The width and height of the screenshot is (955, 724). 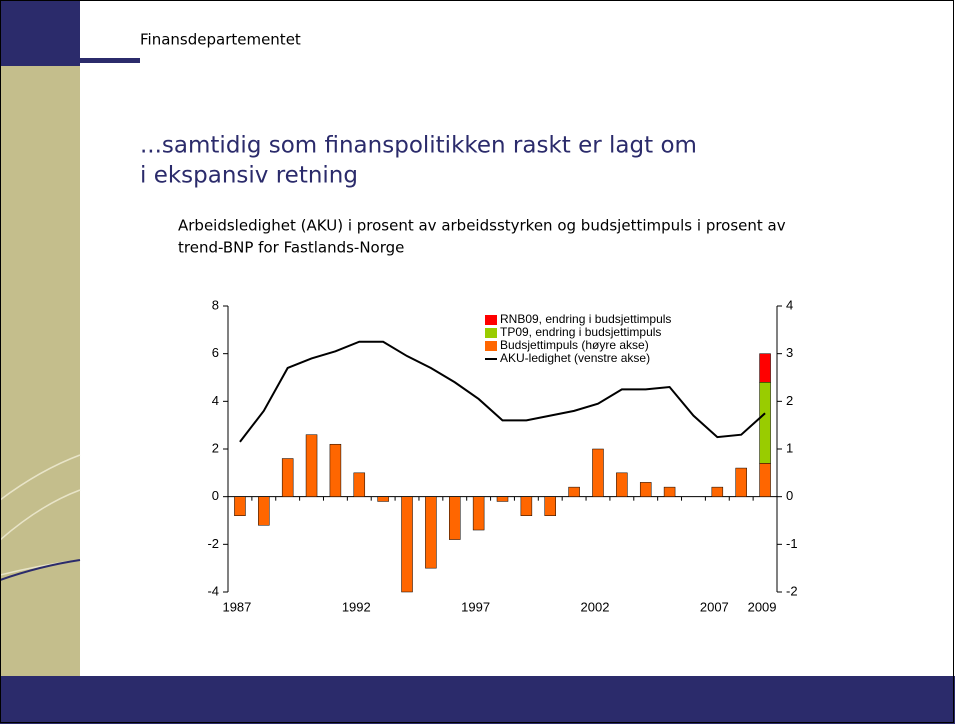 What do you see at coordinates (502, 391) in the screenshot?
I see `line` at bounding box center [502, 391].